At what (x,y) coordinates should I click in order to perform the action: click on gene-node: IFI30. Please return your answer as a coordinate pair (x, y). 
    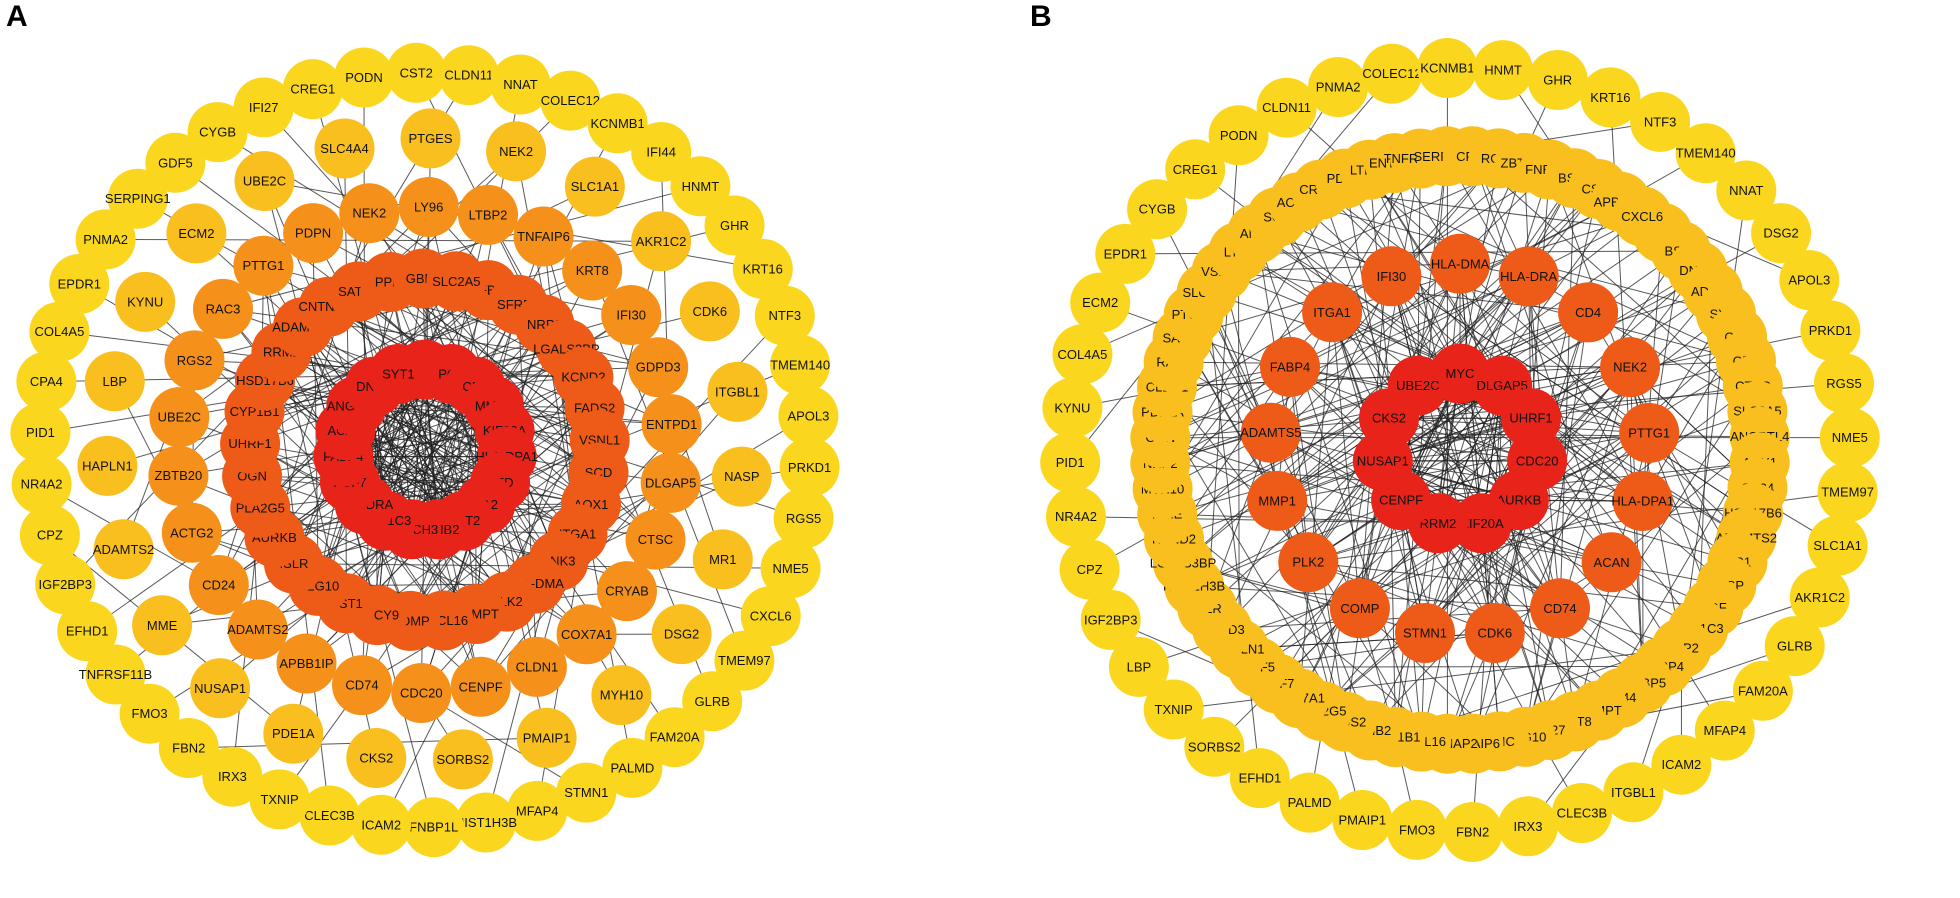
    Looking at the image, I should click on (631, 315).